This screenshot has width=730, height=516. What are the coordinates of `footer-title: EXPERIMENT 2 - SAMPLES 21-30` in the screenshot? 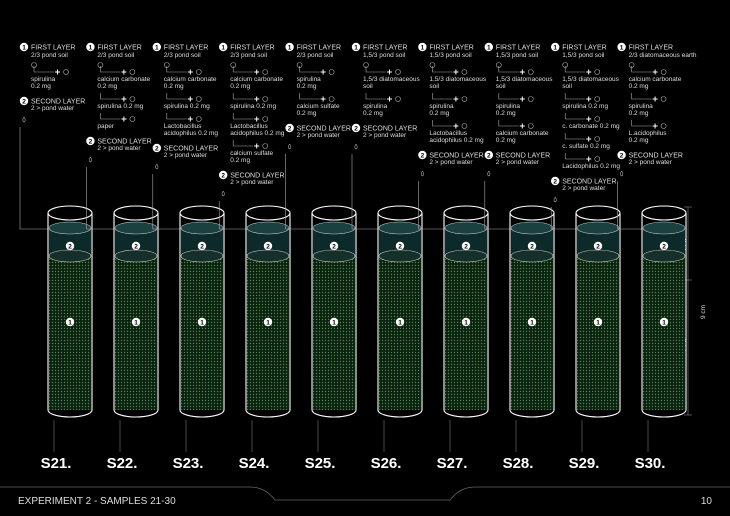 It's located at (97, 501).